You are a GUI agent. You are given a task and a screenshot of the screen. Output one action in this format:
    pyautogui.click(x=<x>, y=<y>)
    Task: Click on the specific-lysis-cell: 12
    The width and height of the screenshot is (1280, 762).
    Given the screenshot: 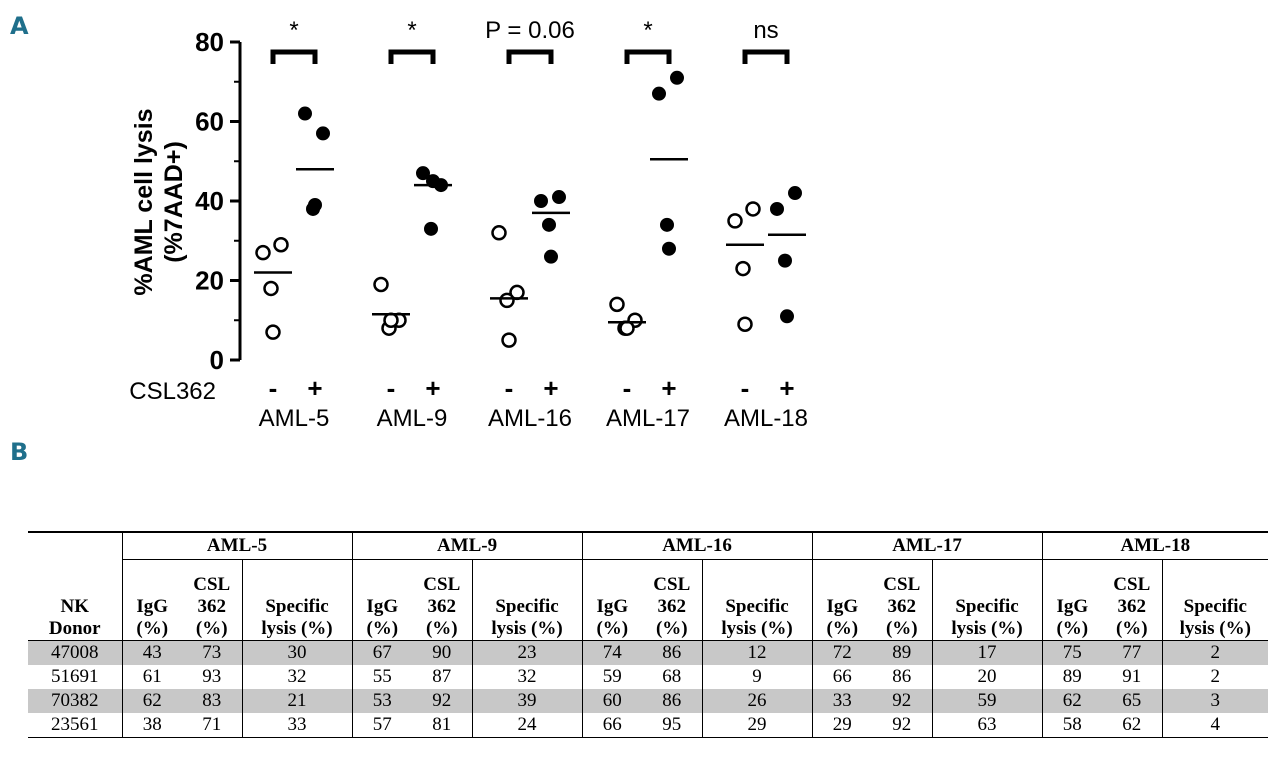 What is the action you would take?
    pyautogui.click(x=757, y=652)
    